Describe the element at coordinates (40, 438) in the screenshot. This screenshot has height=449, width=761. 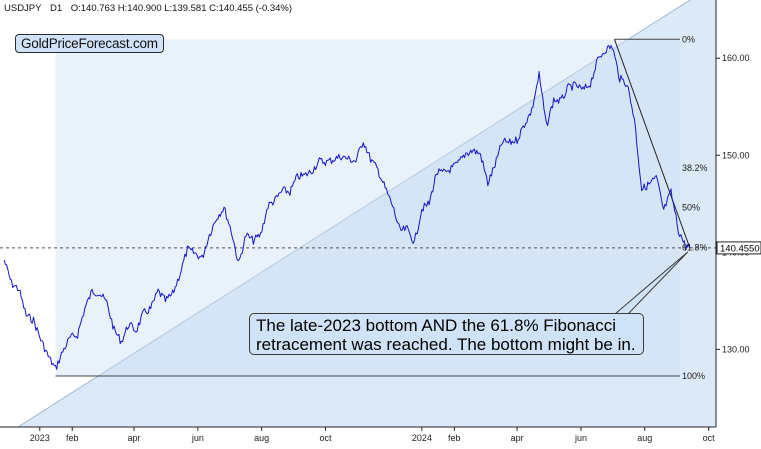
I see `x-tick-label: 2023` at that location.